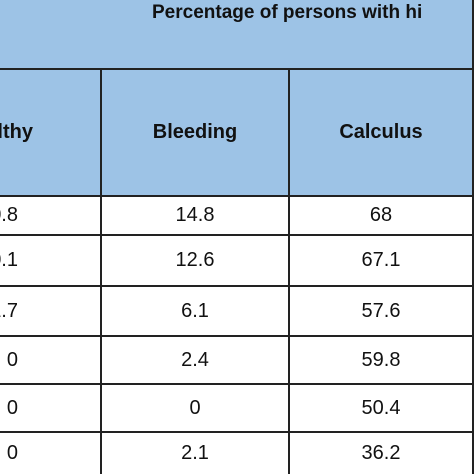 The height and width of the screenshot is (474, 474). What do you see at coordinates (381, 132) in the screenshot?
I see `column-header-calculus: Calculus` at bounding box center [381, 132].